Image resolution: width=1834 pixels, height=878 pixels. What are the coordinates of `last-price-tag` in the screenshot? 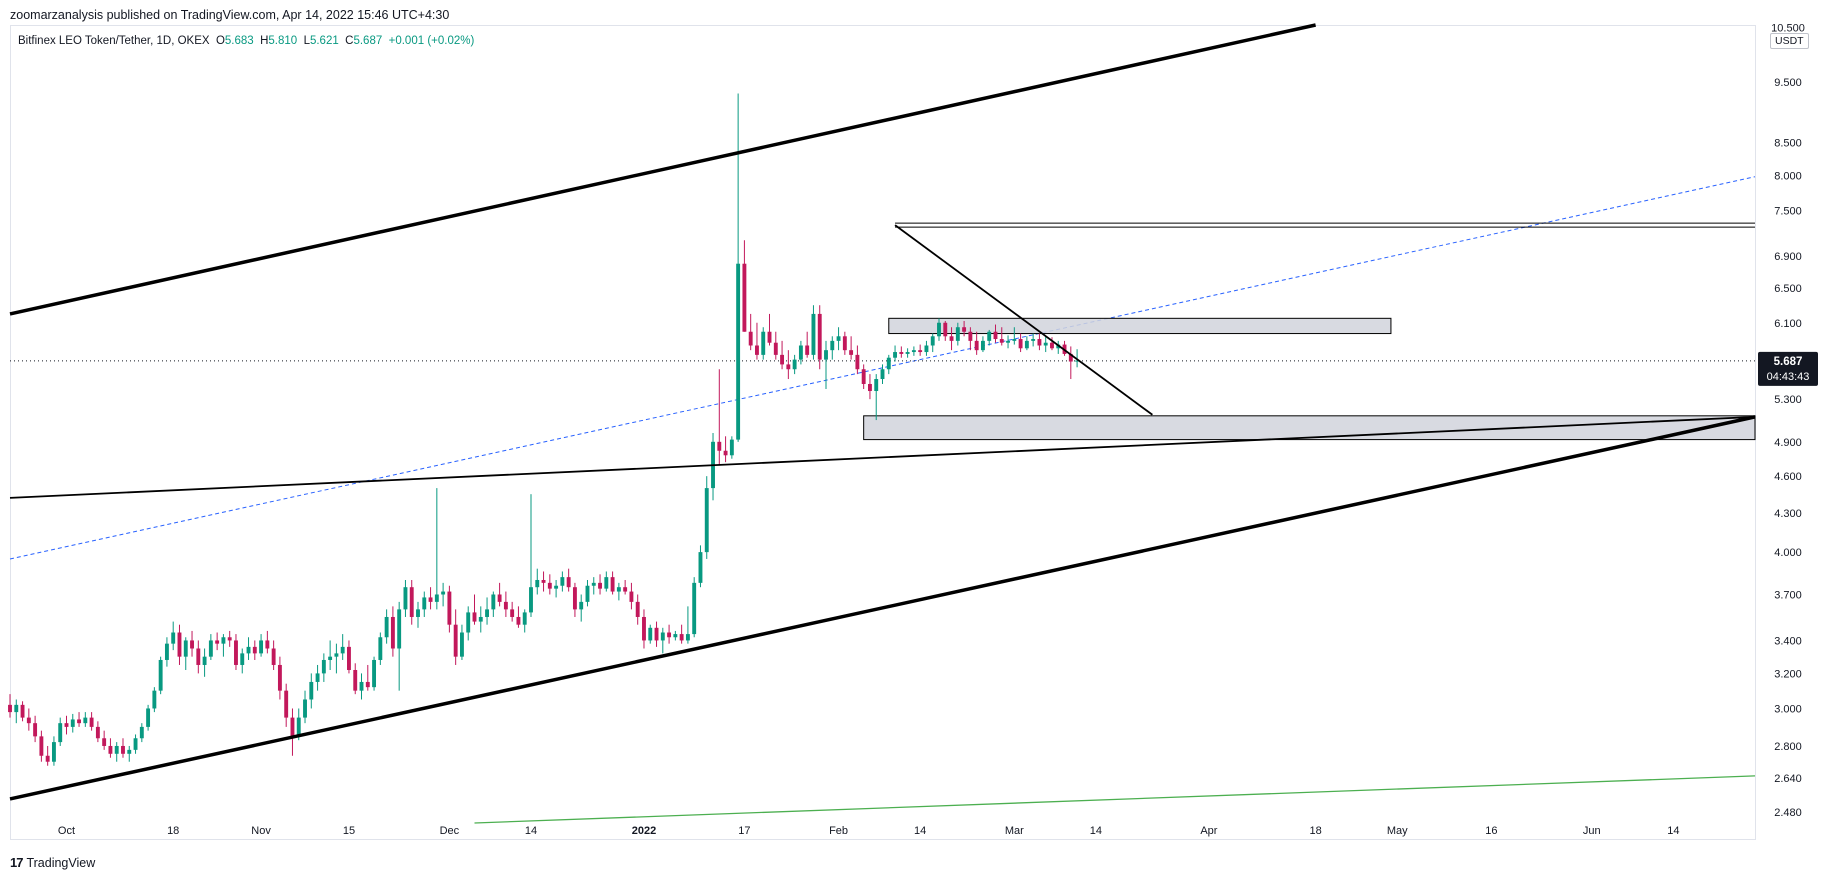 It's located at (1788, 368).